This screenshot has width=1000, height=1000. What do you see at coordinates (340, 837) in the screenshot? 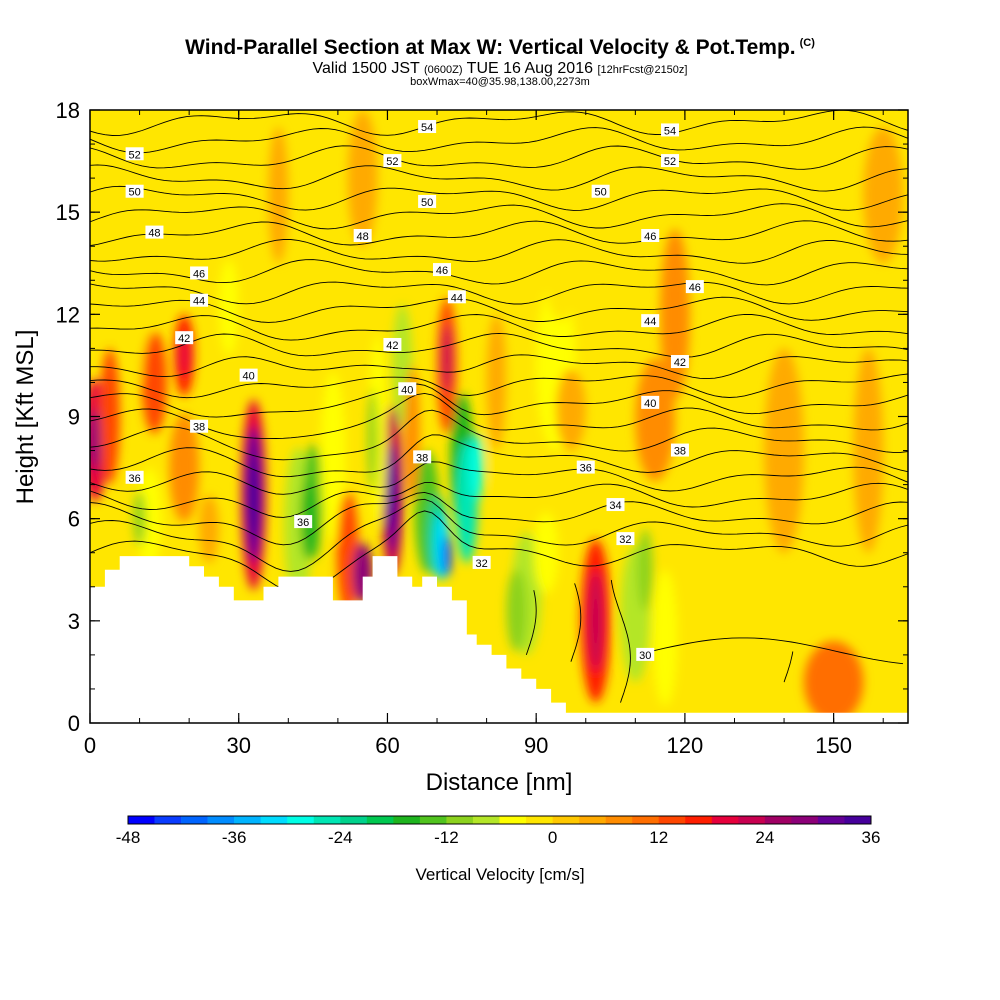
I see `colorbar-tick-label: -24` at bounding box center [340, 837].